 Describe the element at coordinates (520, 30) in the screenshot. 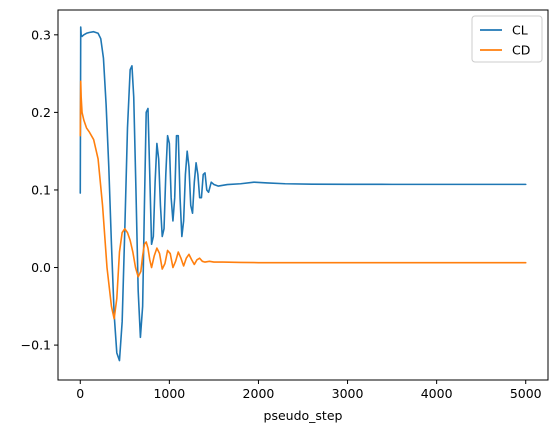

I see `legend-label-cl: CL` at that location.